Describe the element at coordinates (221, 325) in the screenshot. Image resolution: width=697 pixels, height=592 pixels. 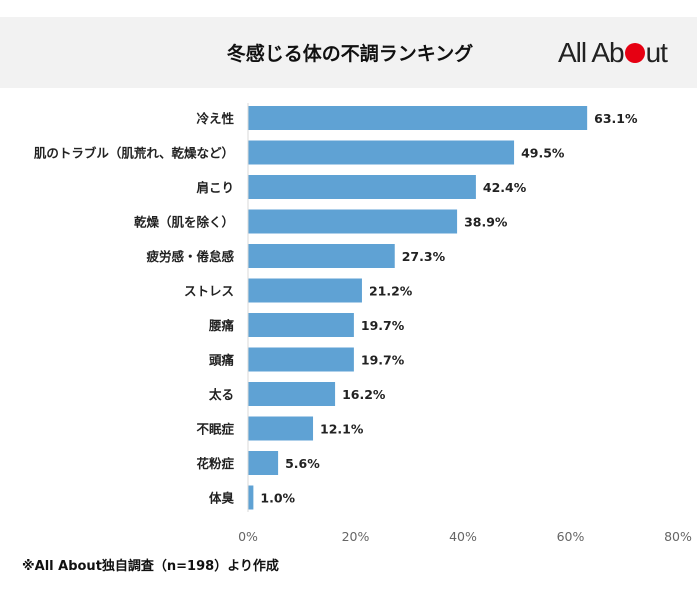
I see `category-label: 腰痛` at that location.